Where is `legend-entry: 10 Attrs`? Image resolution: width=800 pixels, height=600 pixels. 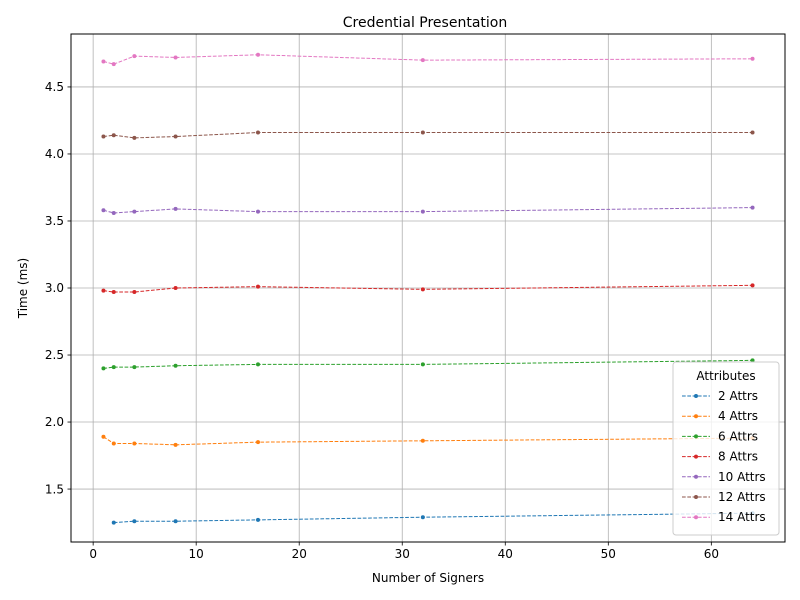 legend-entry: 10 Attrs is located at coordinates (724, 477).